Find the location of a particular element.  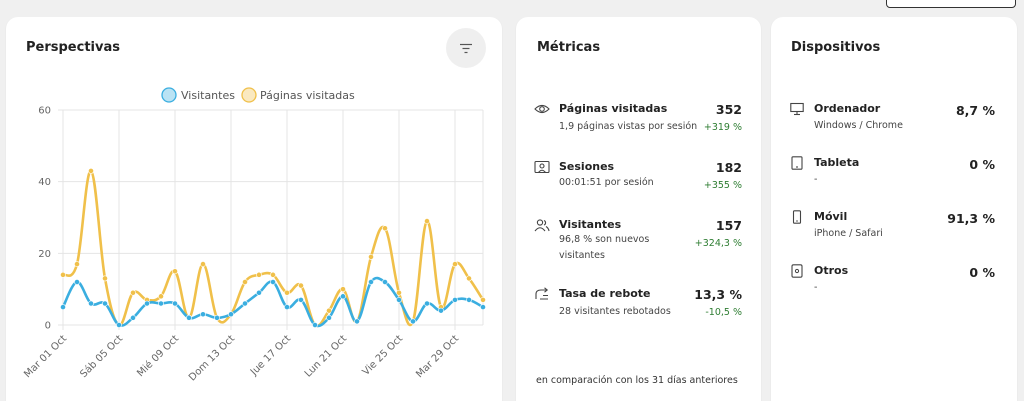

device-label: Ordenador is located at coordinates (847, 108).